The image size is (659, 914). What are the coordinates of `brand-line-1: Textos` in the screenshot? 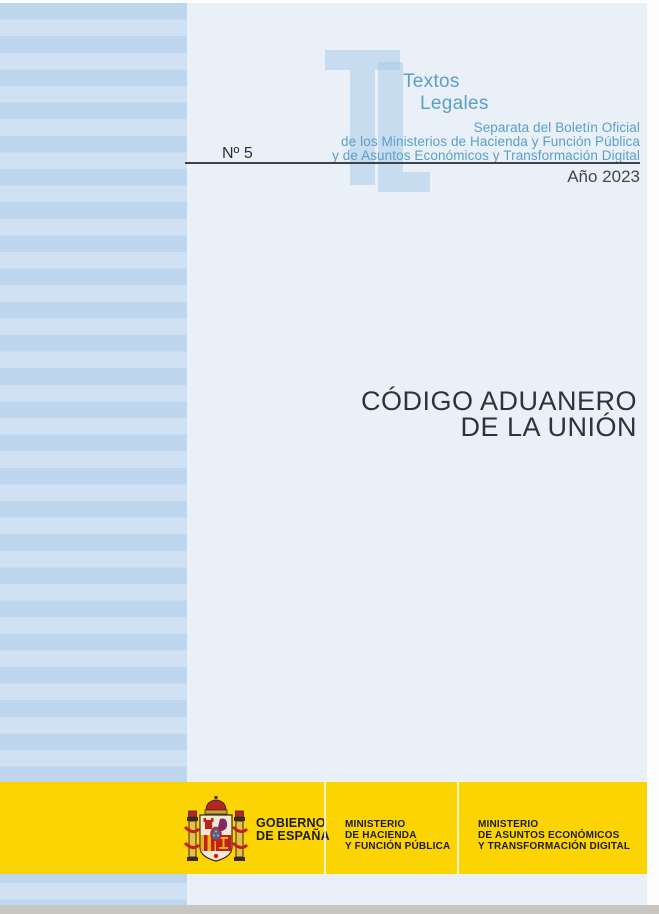 It's located at (431, 81).